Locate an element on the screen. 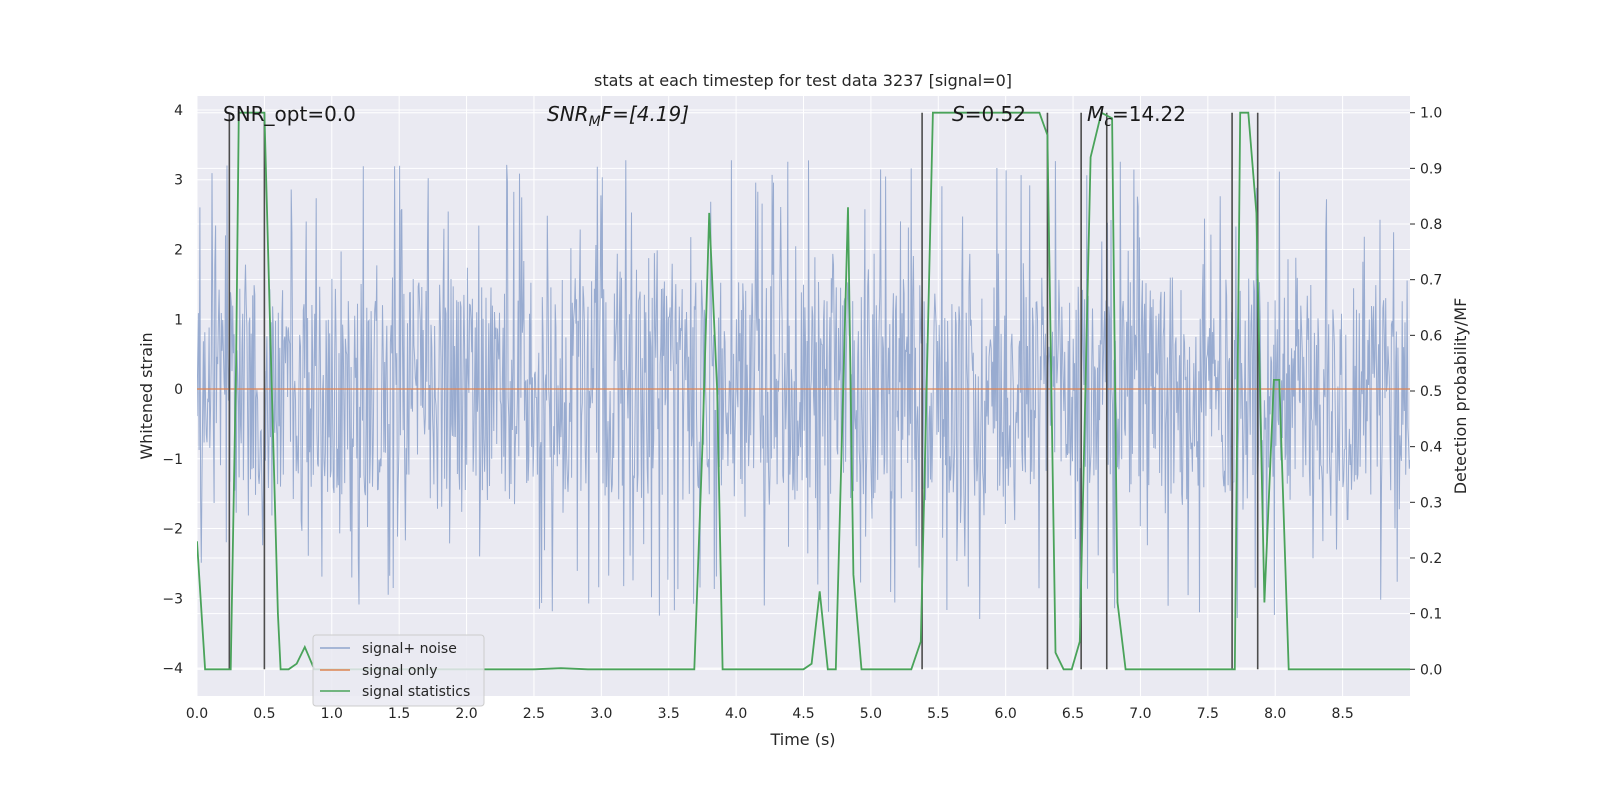 This screenshot has height=800, width=1600. y-tick-label: 4 is located at coordinates (178, 111).